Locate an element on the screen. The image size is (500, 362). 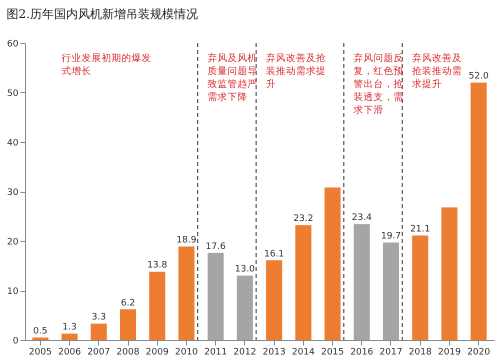
annotation: 行业发展初期的爆发式增长 is located at coordinates (107, 64).